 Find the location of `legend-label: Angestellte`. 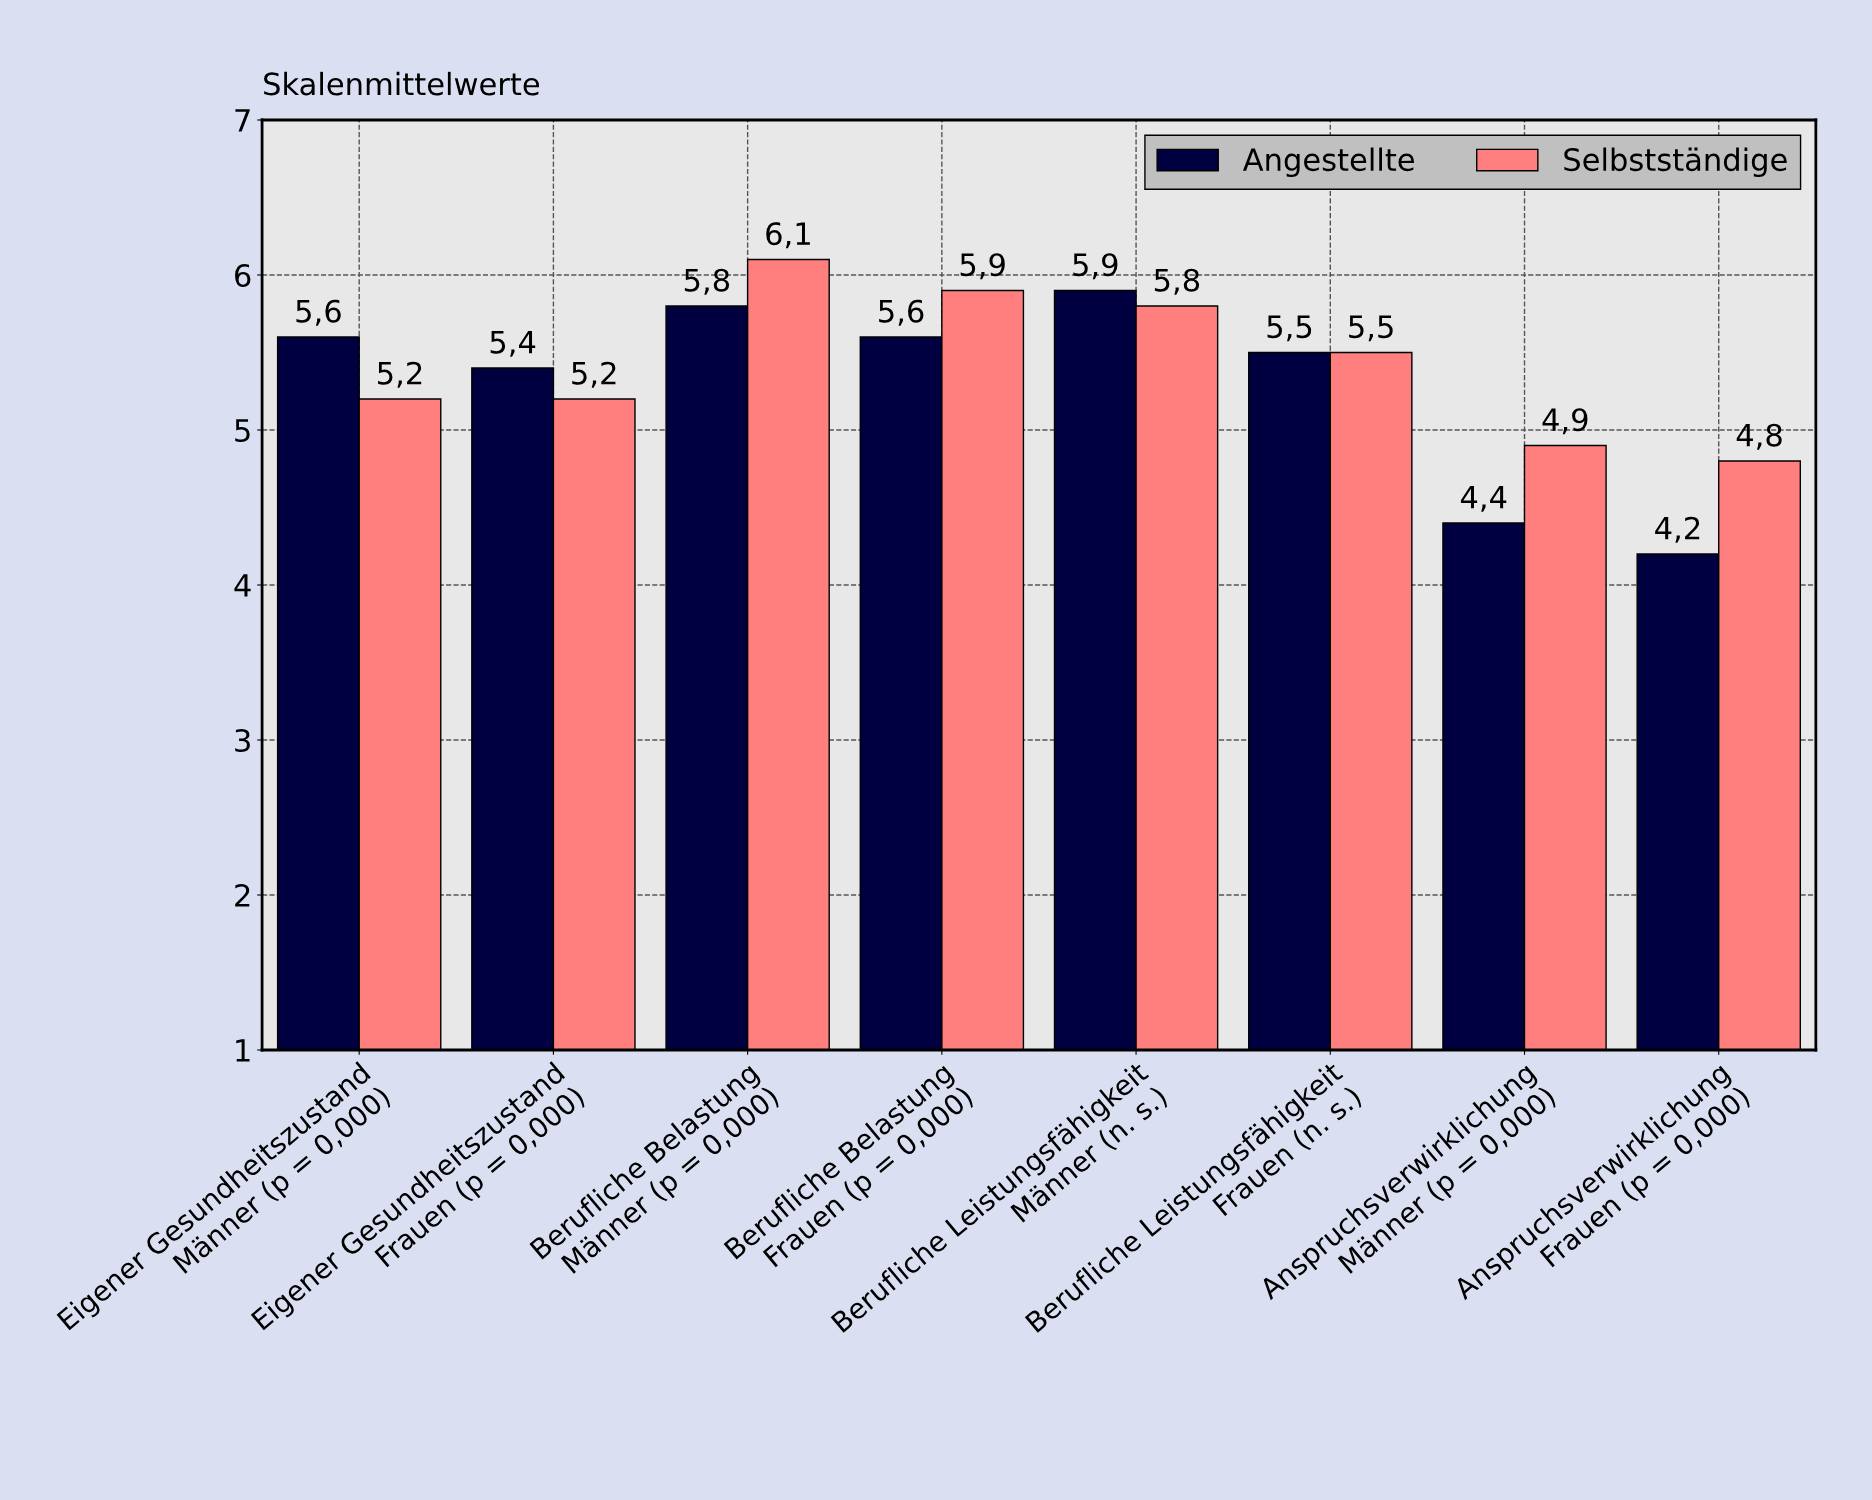

legend-label: Angestellte is located at coordinates (1328, 162).